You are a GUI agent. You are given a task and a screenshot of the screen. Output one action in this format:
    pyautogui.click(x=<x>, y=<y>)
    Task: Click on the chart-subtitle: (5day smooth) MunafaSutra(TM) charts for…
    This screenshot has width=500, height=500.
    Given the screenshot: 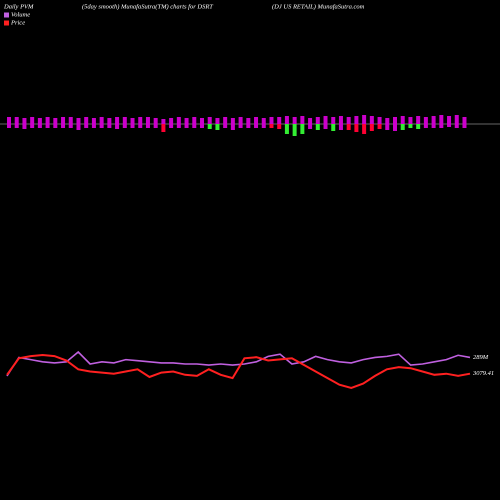 What is the action you would take?
    pyautogui.click(x=147, y=6)
    